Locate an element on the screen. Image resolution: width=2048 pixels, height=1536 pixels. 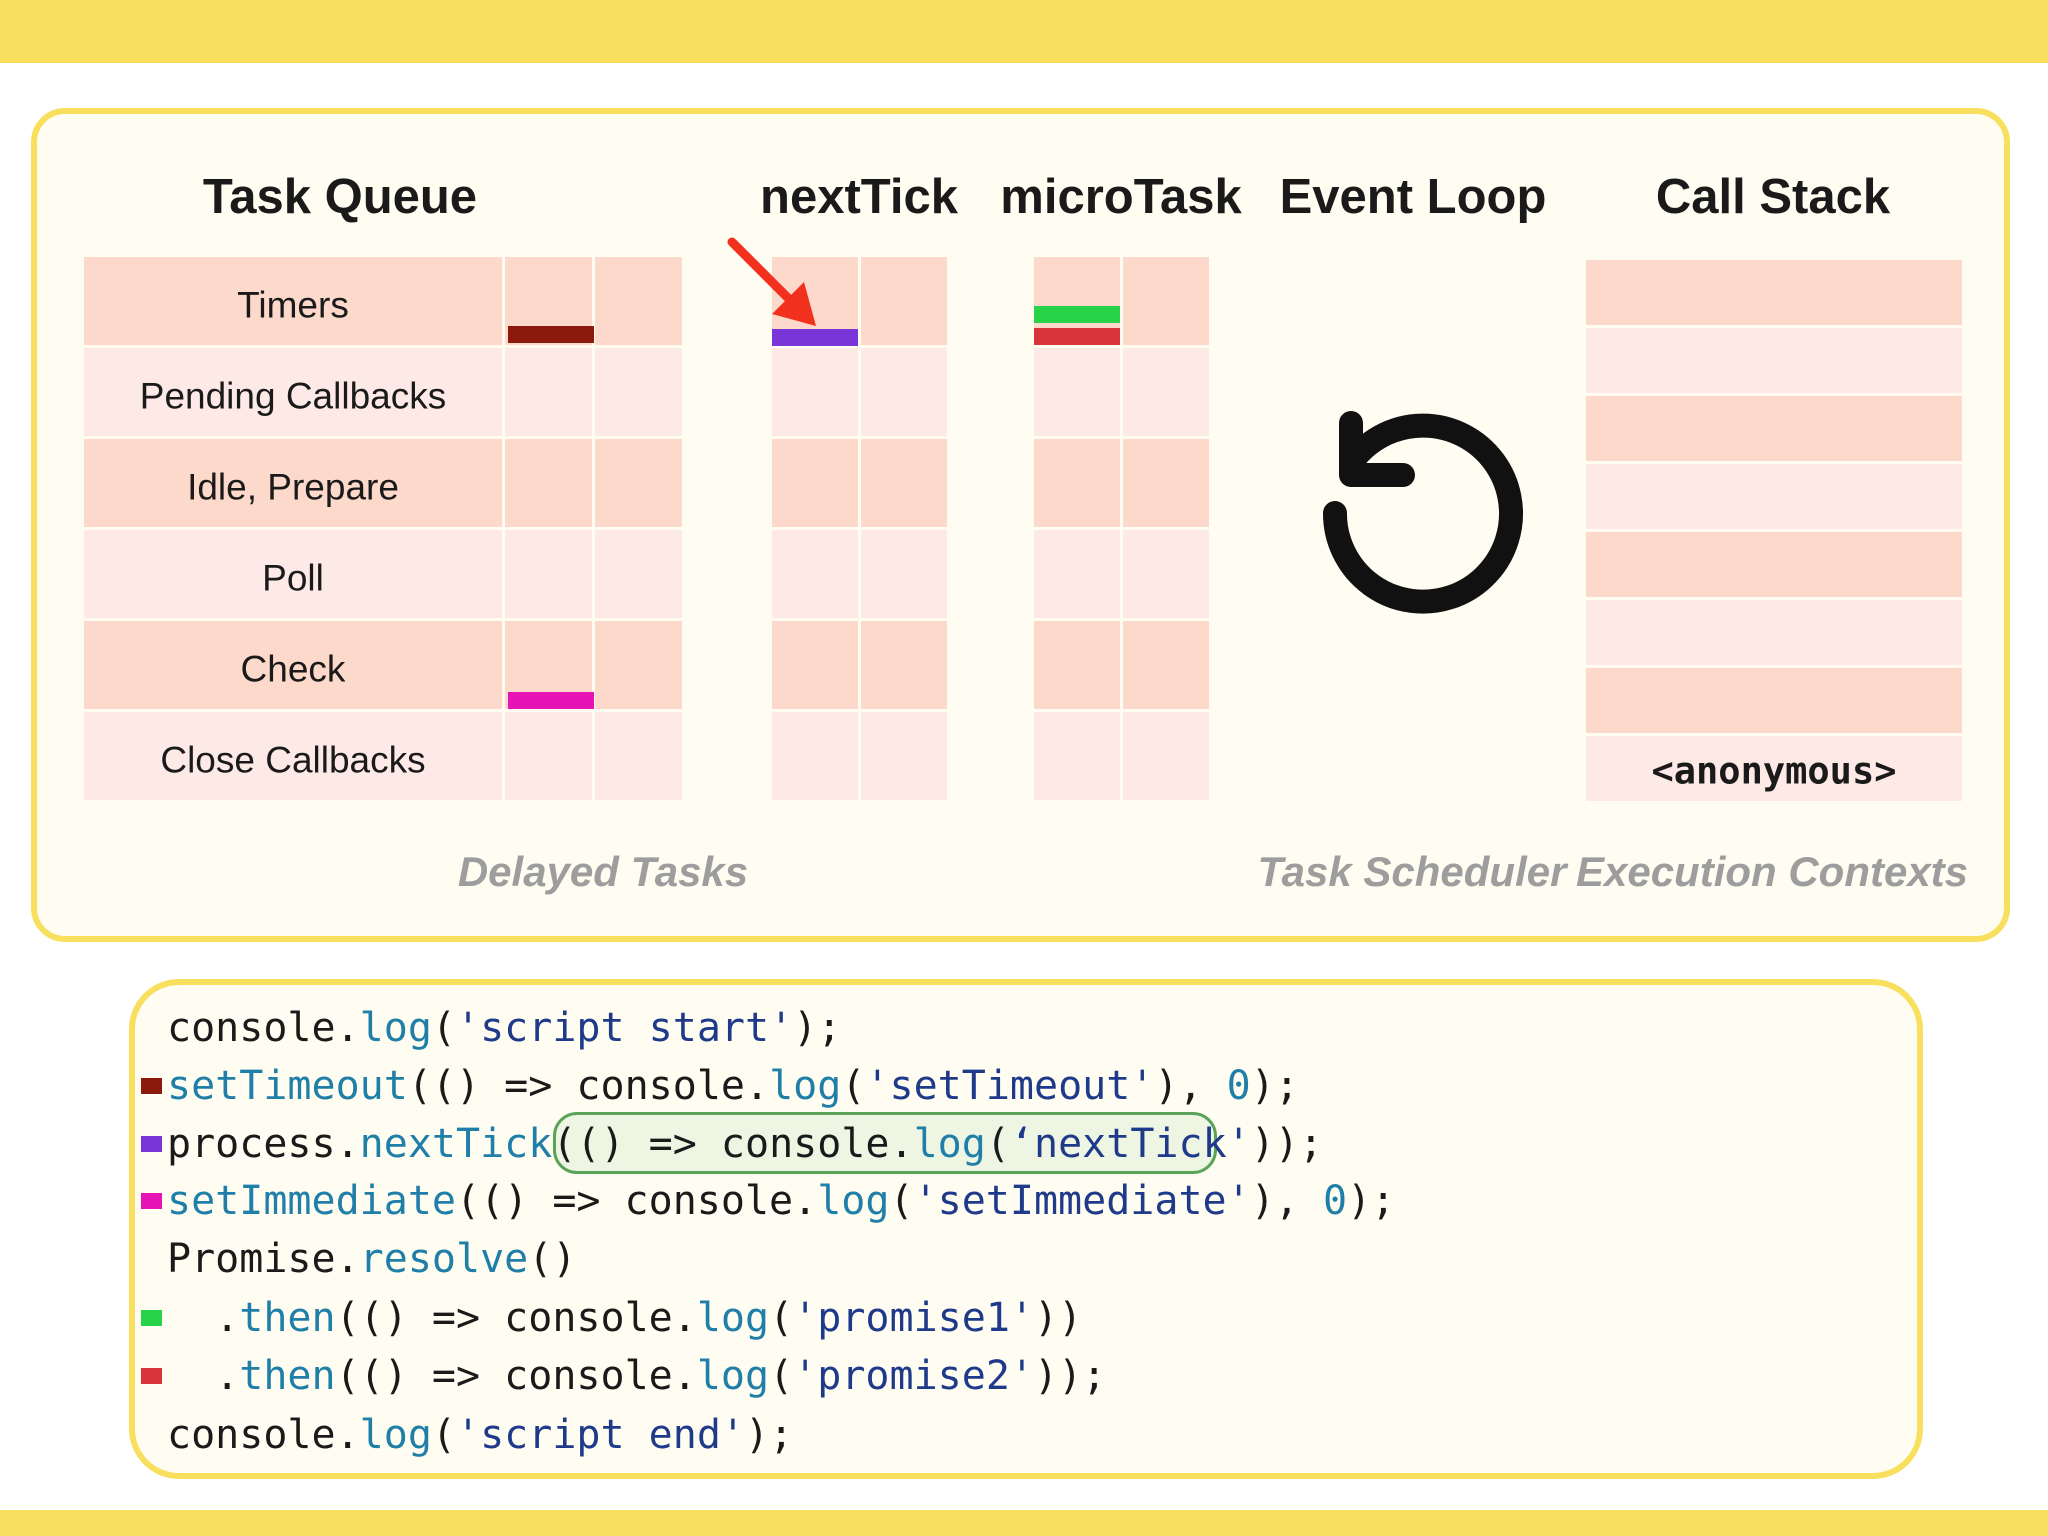
code-token: 'script start' is located at coordinates (625, 1028).